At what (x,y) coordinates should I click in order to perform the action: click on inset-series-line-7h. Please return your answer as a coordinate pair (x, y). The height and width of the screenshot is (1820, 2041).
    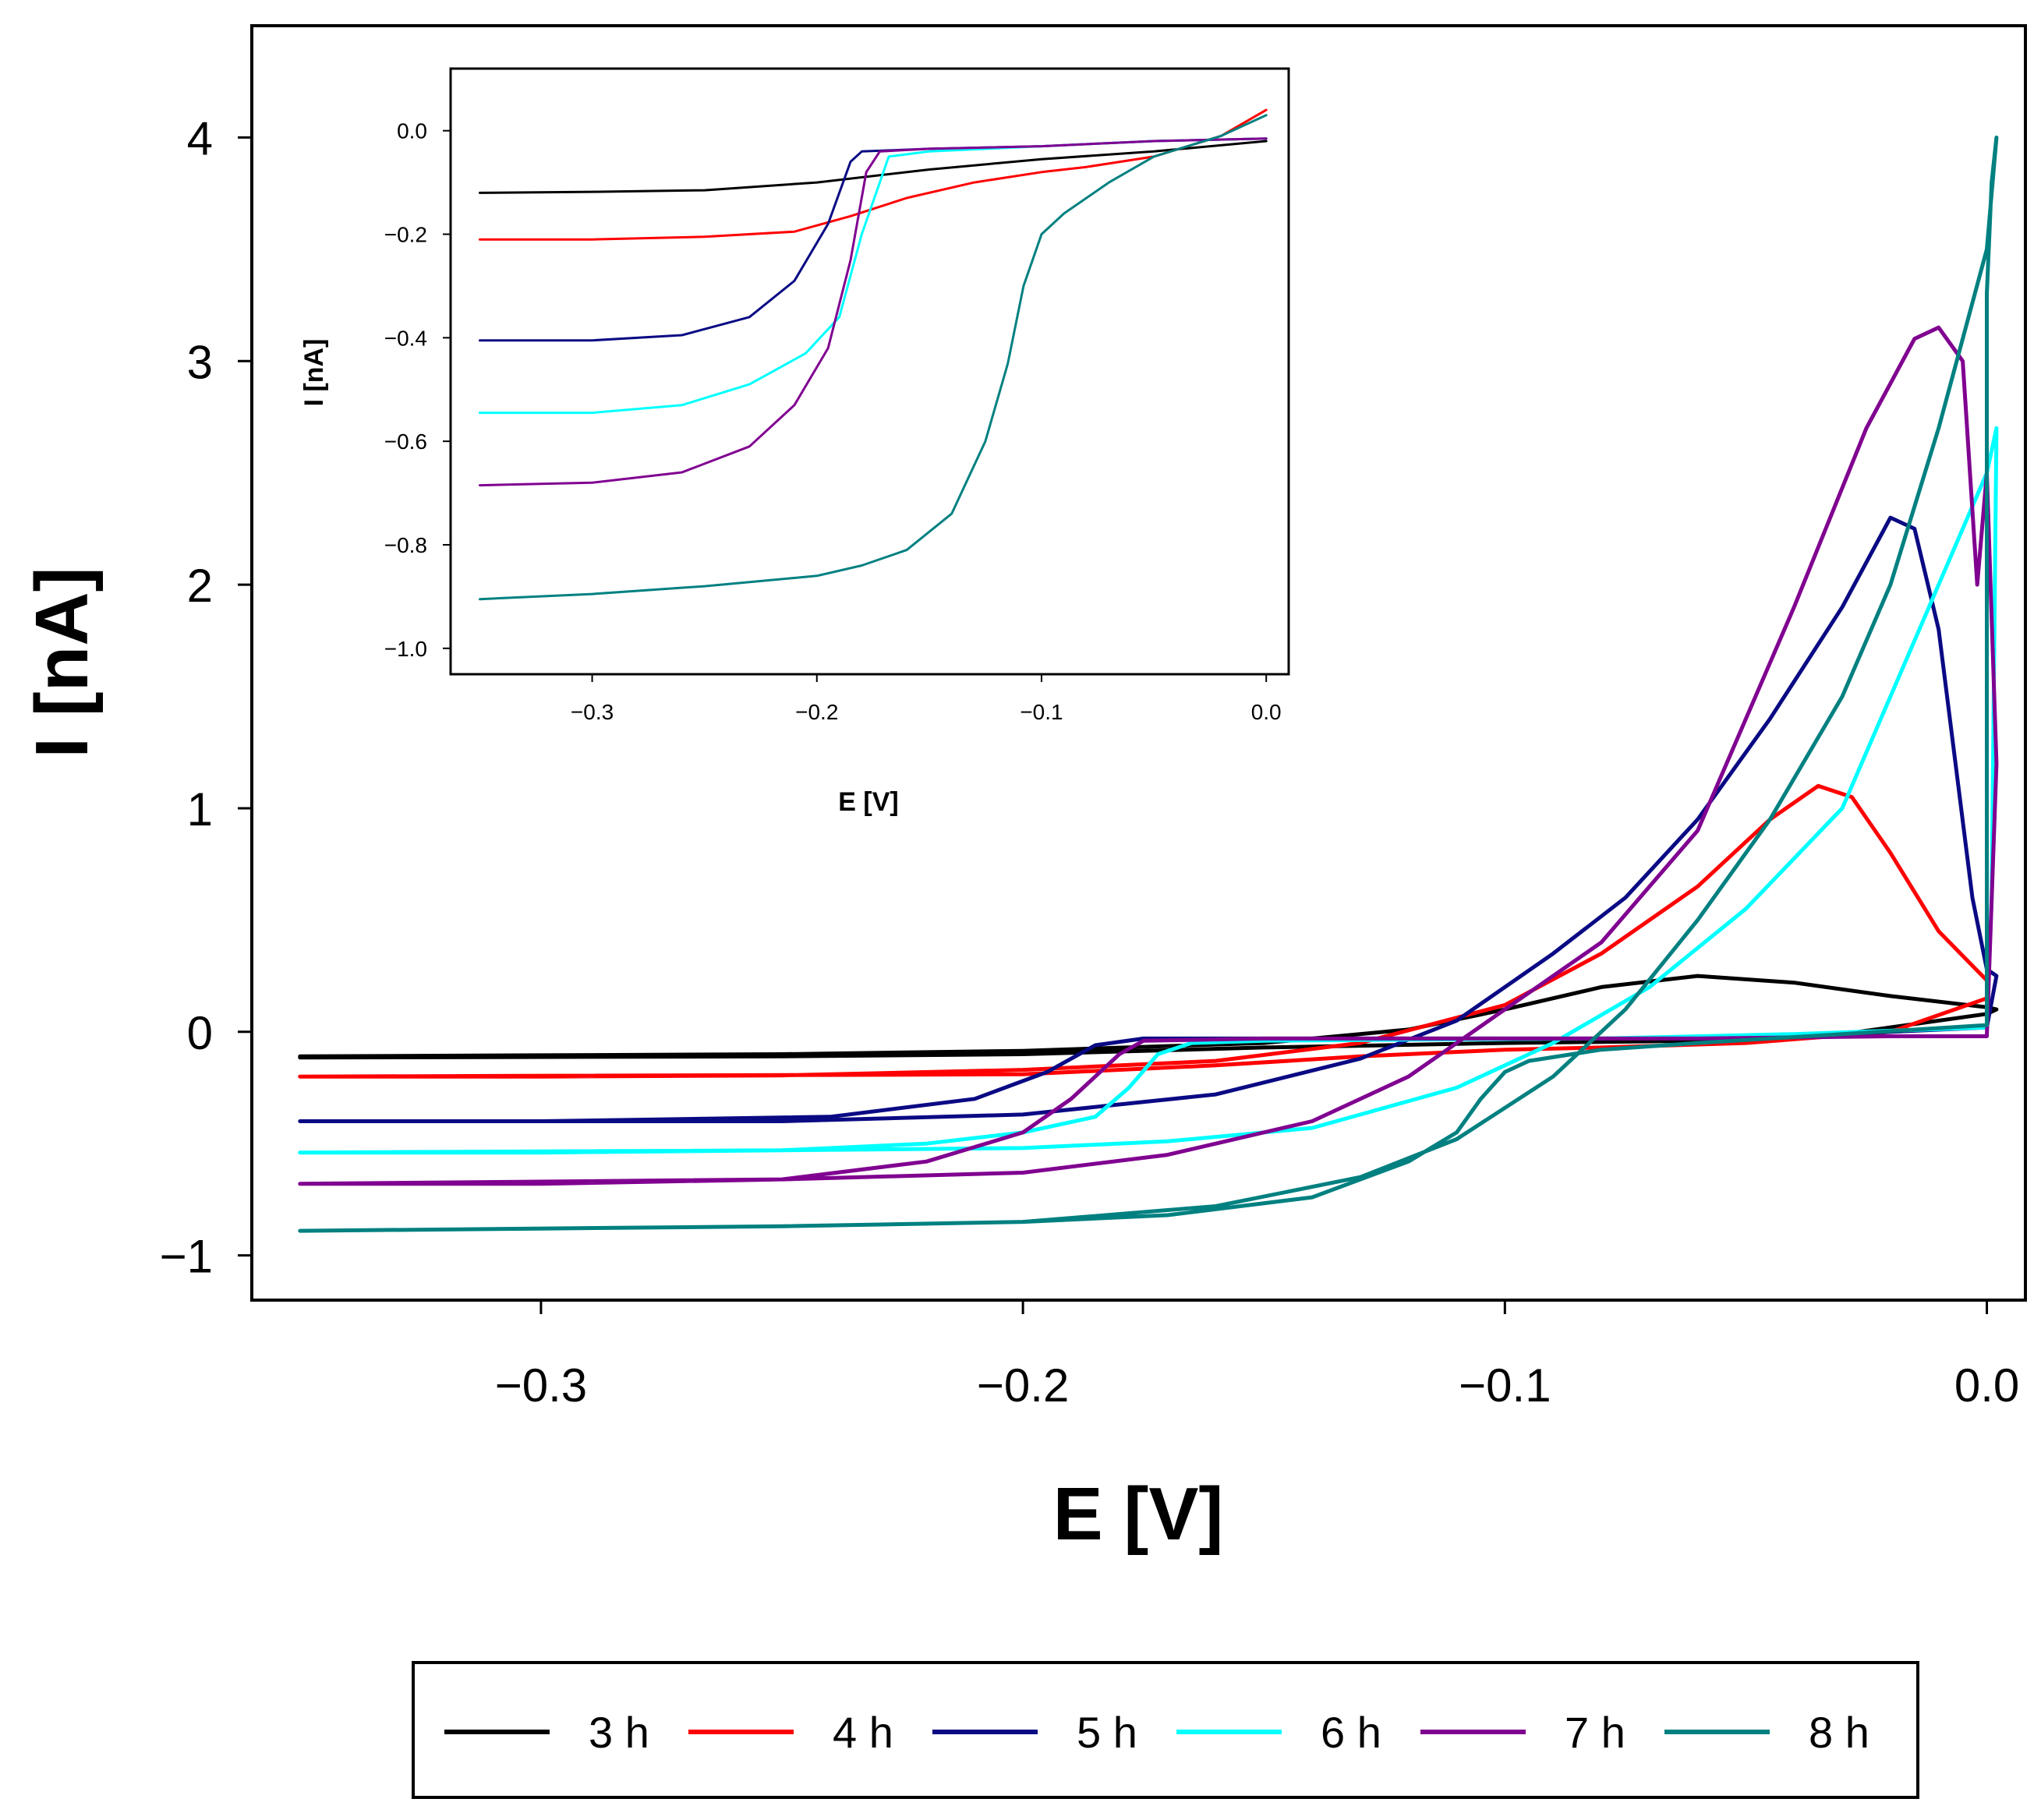
    Looking at the image, I should click on (873, 312).